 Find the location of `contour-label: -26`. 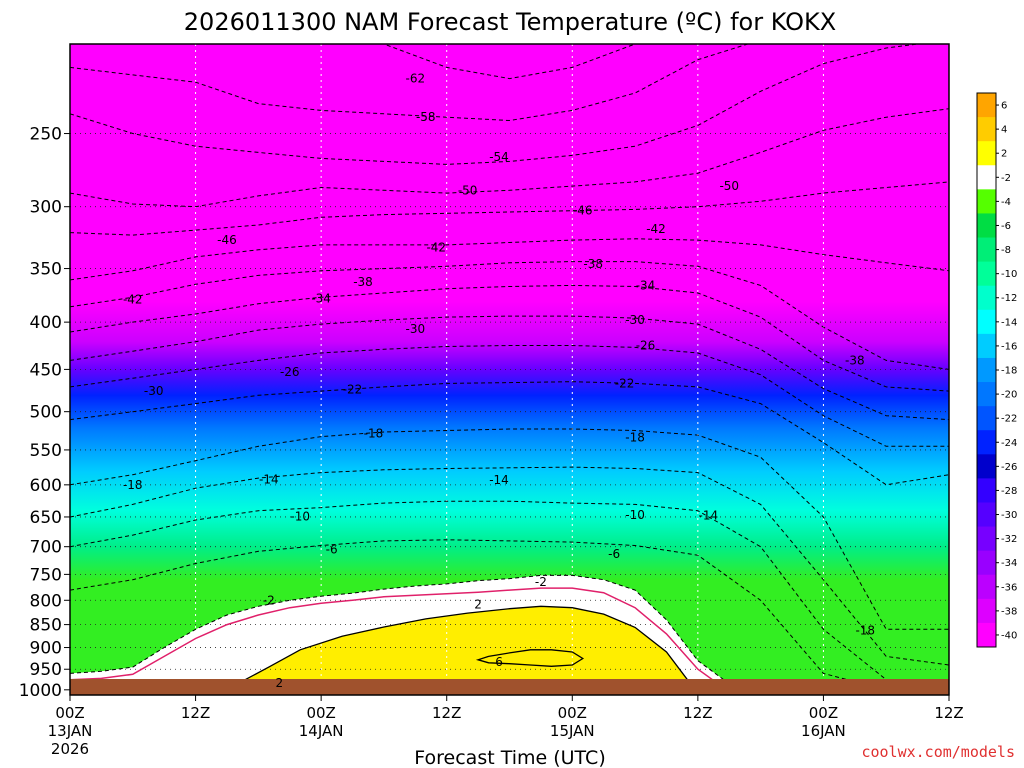

contour-label: -26 is located at coordinates (646, 346).